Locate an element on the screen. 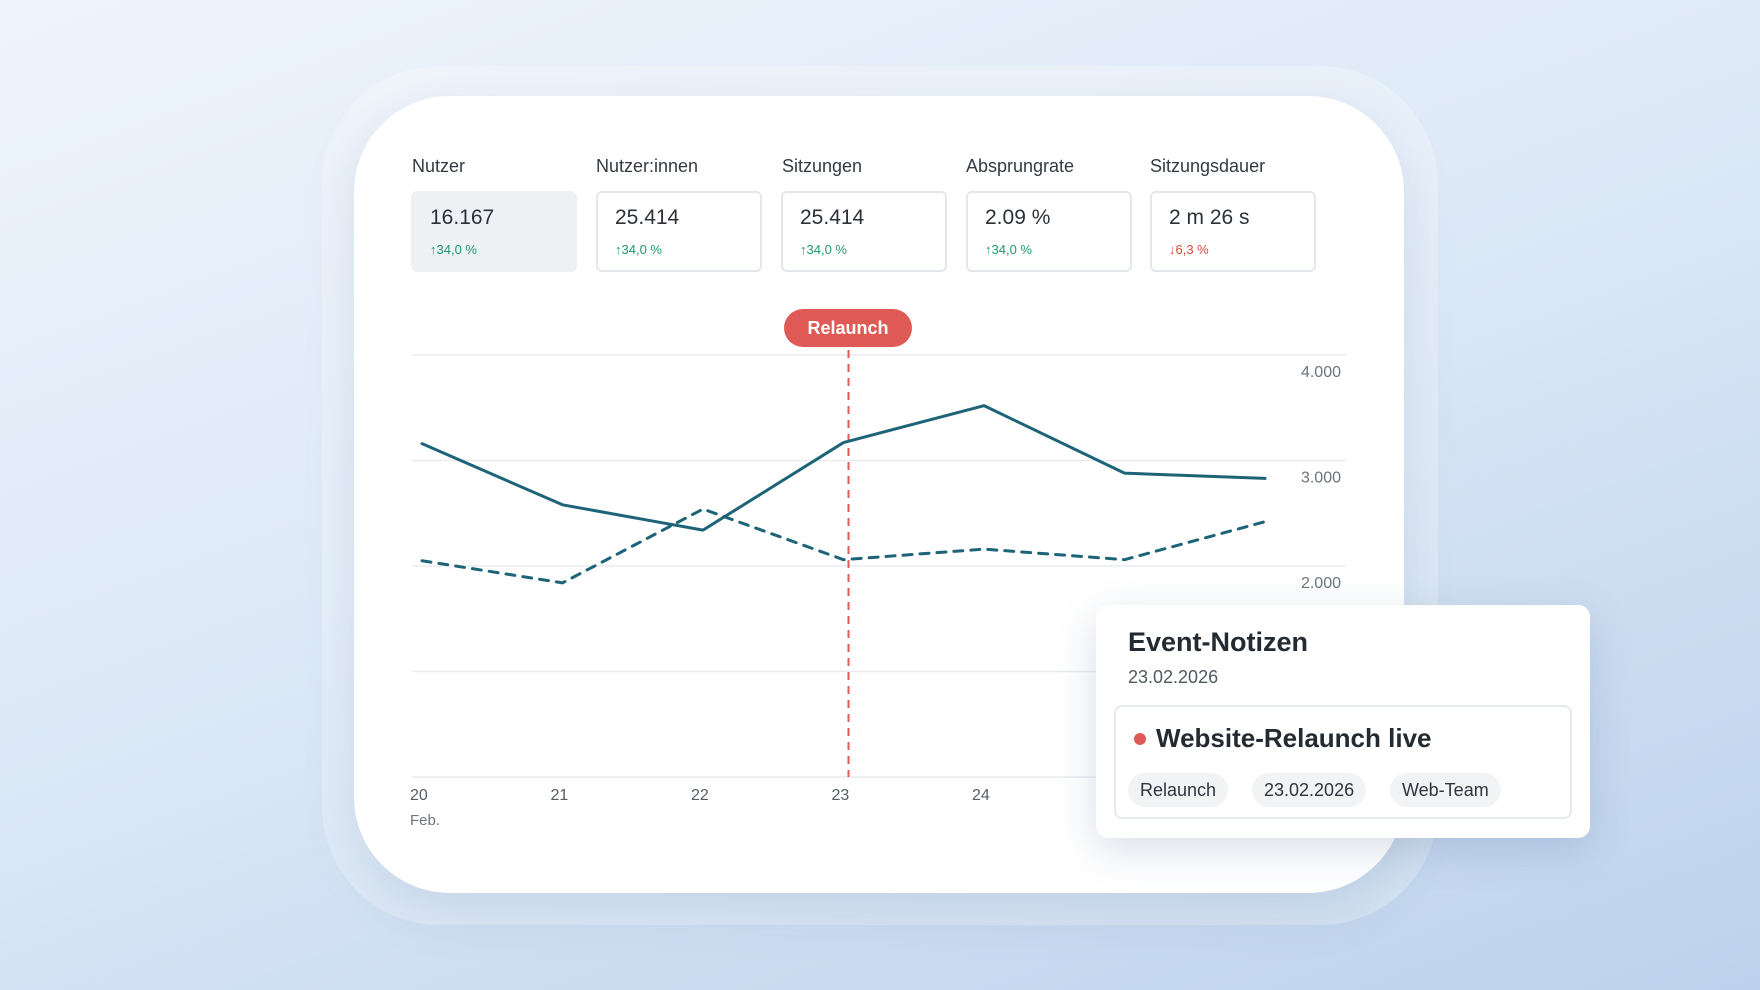  metric-label-sessions: Sitzungen is located at coordinates (822, 166).